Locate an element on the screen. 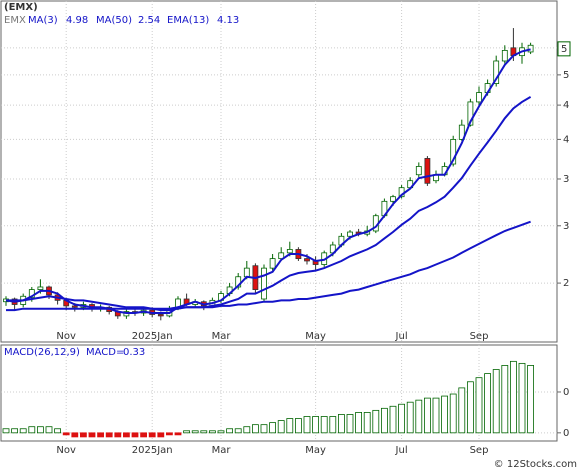 The image size is (580, 471). last-price-label: 5 is located at coordinates (564, 49).